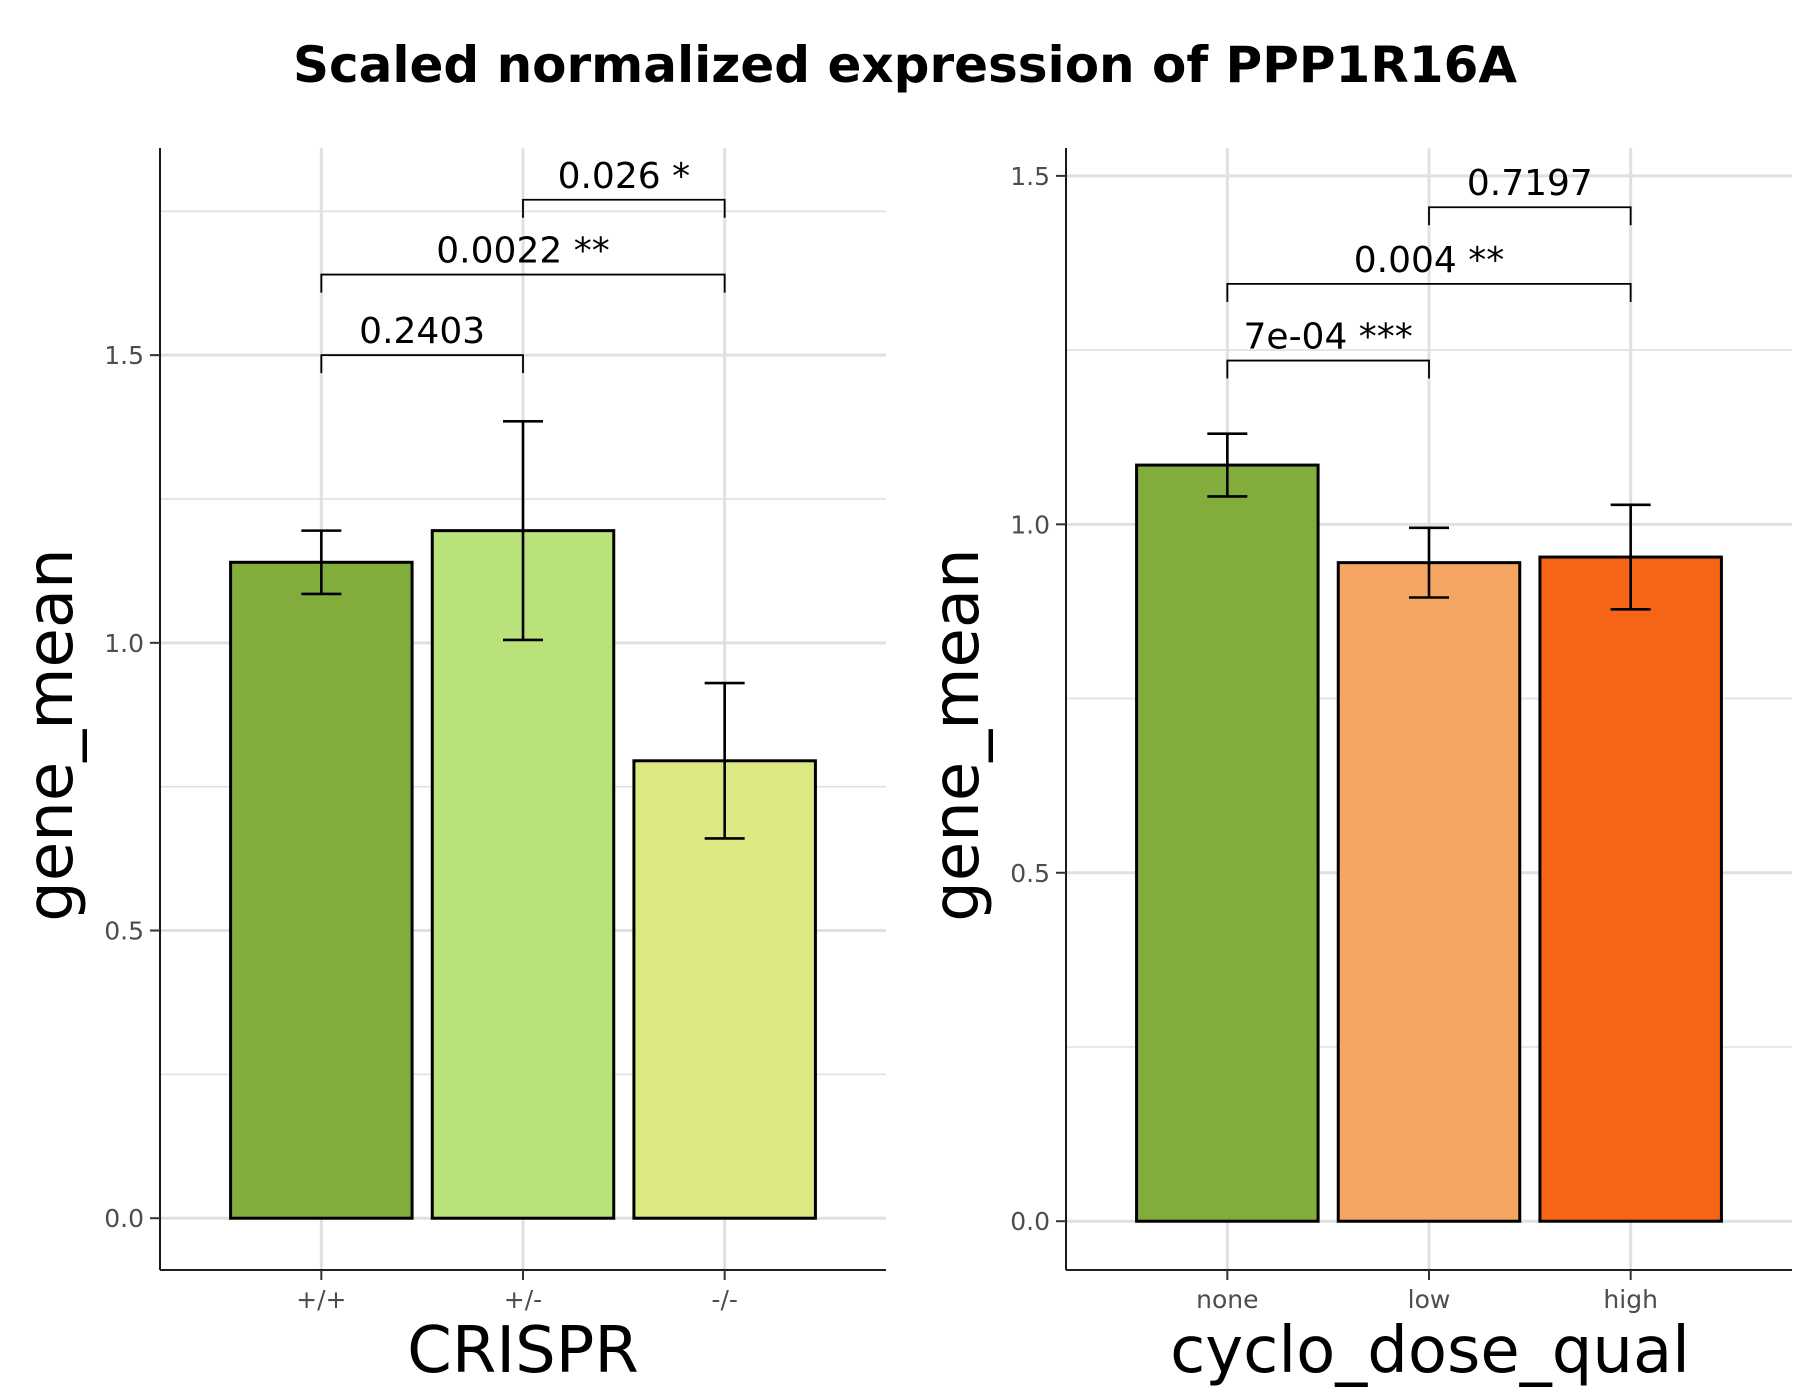 Image resolution: width=1800 pixels, height=1400 pixels. I want to click on bar-low, so click(1429, 892).